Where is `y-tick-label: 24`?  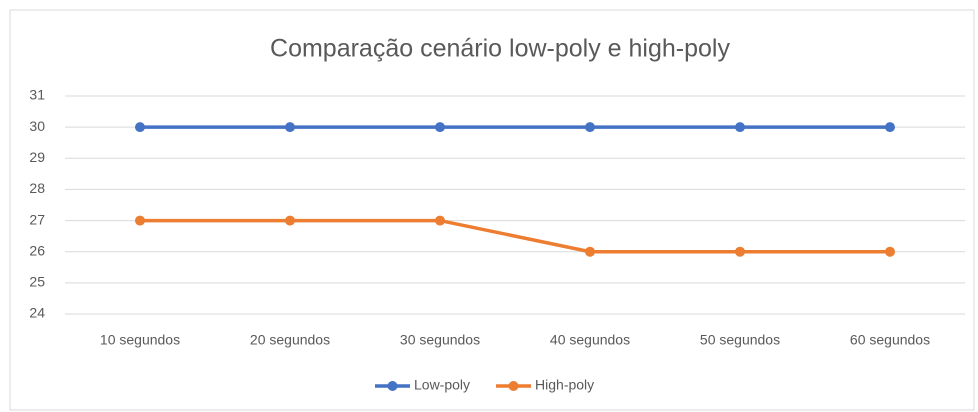 y-tick-label: 24 is located at coordinates (37, 313).